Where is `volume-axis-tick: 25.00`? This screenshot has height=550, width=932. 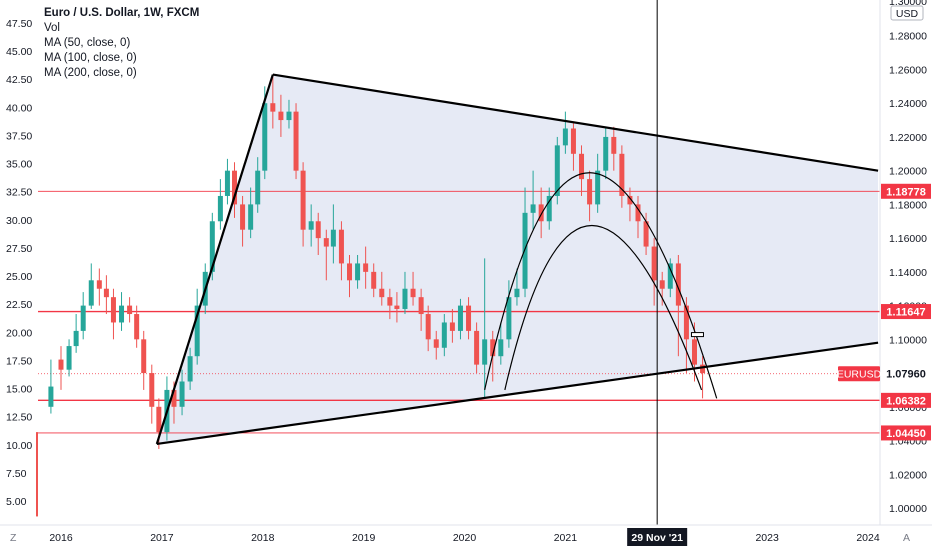
volume-axis-tick: 25.00 is located at coordinates (19, 277).